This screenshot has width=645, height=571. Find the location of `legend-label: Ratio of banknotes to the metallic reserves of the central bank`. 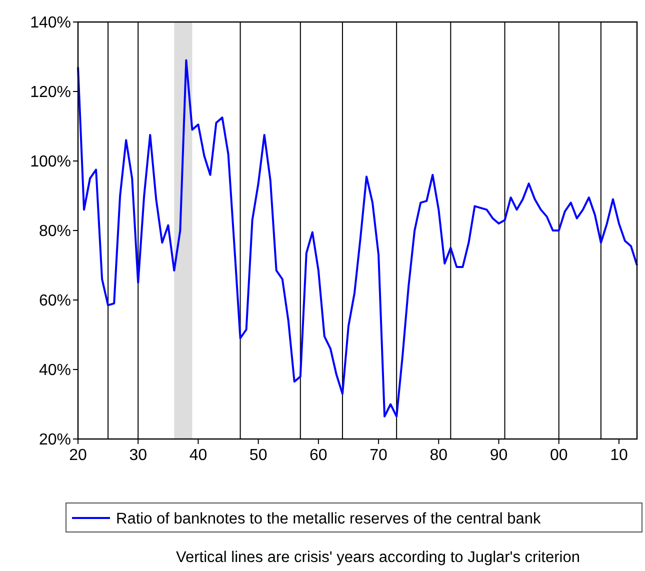

legend-label: Ratio of banknotes to the metallic reserves of the central bank is located at coordinates (329, 519).